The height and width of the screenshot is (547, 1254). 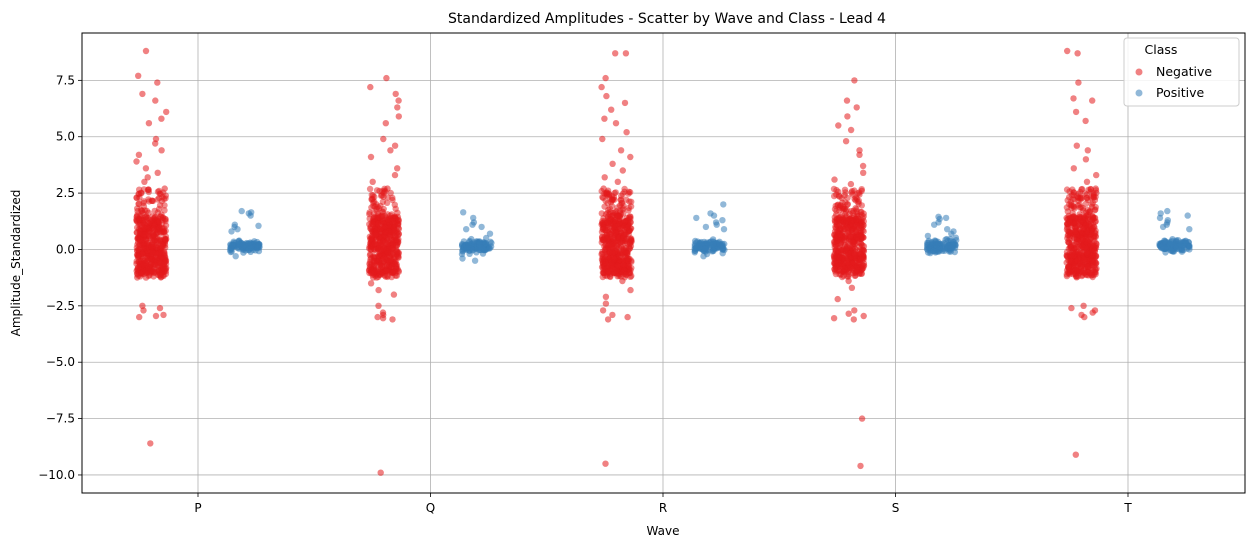 I want to click on legend-box, so click(x=1181, y=72).